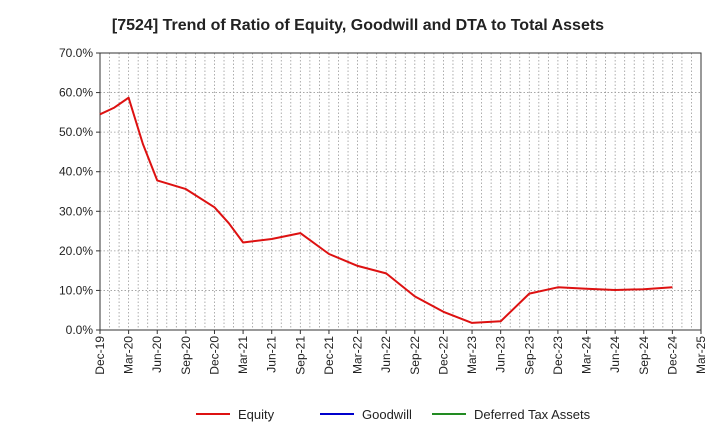  Describe the element at coordinates (415, 355) in the screenshot. I see `x-tick-label: Sep-22` at that location.